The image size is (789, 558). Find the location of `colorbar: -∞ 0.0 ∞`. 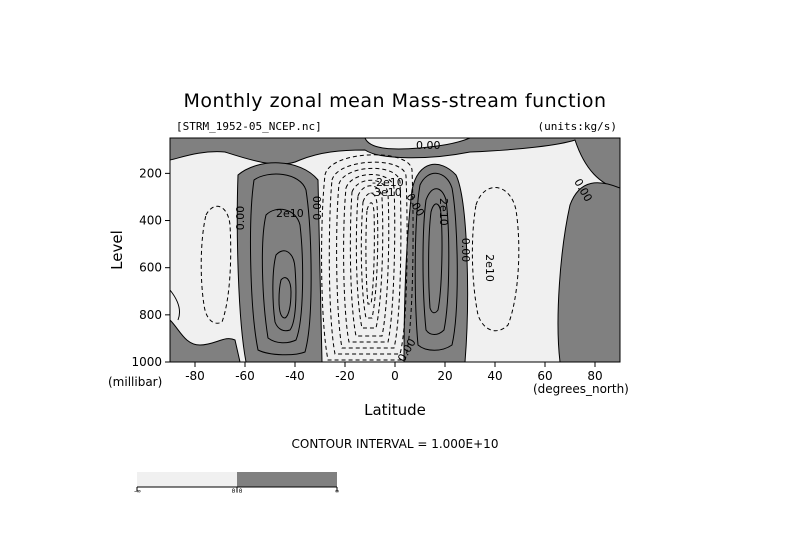

colorbar: -∞ 0.0 ∞ is located at coordinates (236, 483).